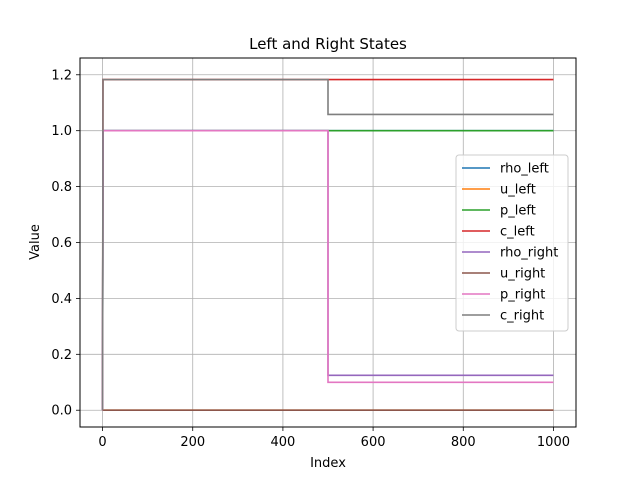 The width and height of the screenshot is (640, 480). Describe the element at coordinates (529, 253) in the screenshot. I see `legend-label: rho_right` at that location.